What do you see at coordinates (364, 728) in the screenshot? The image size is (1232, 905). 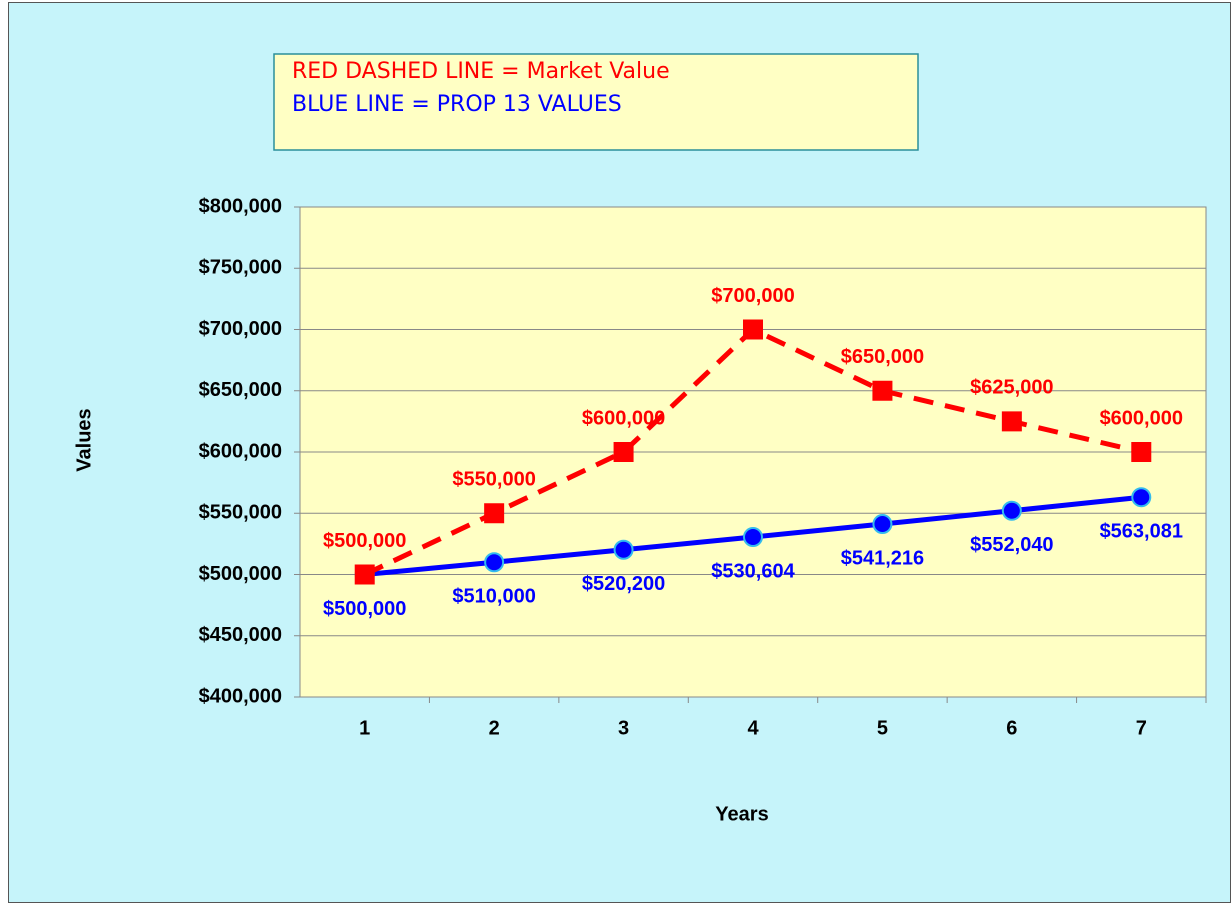 I see `x-tick-label: 1` at bounding box center [364, 728].